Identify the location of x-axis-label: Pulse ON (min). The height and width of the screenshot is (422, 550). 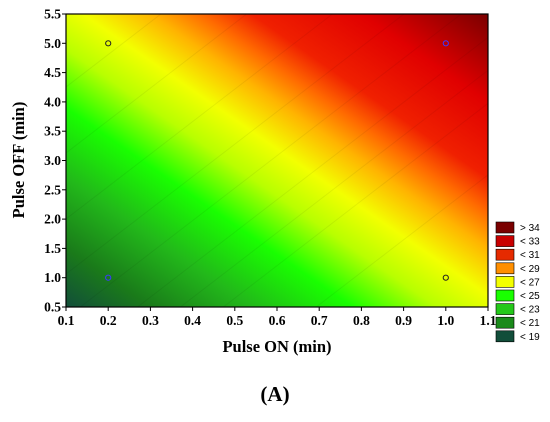
(276, 346).